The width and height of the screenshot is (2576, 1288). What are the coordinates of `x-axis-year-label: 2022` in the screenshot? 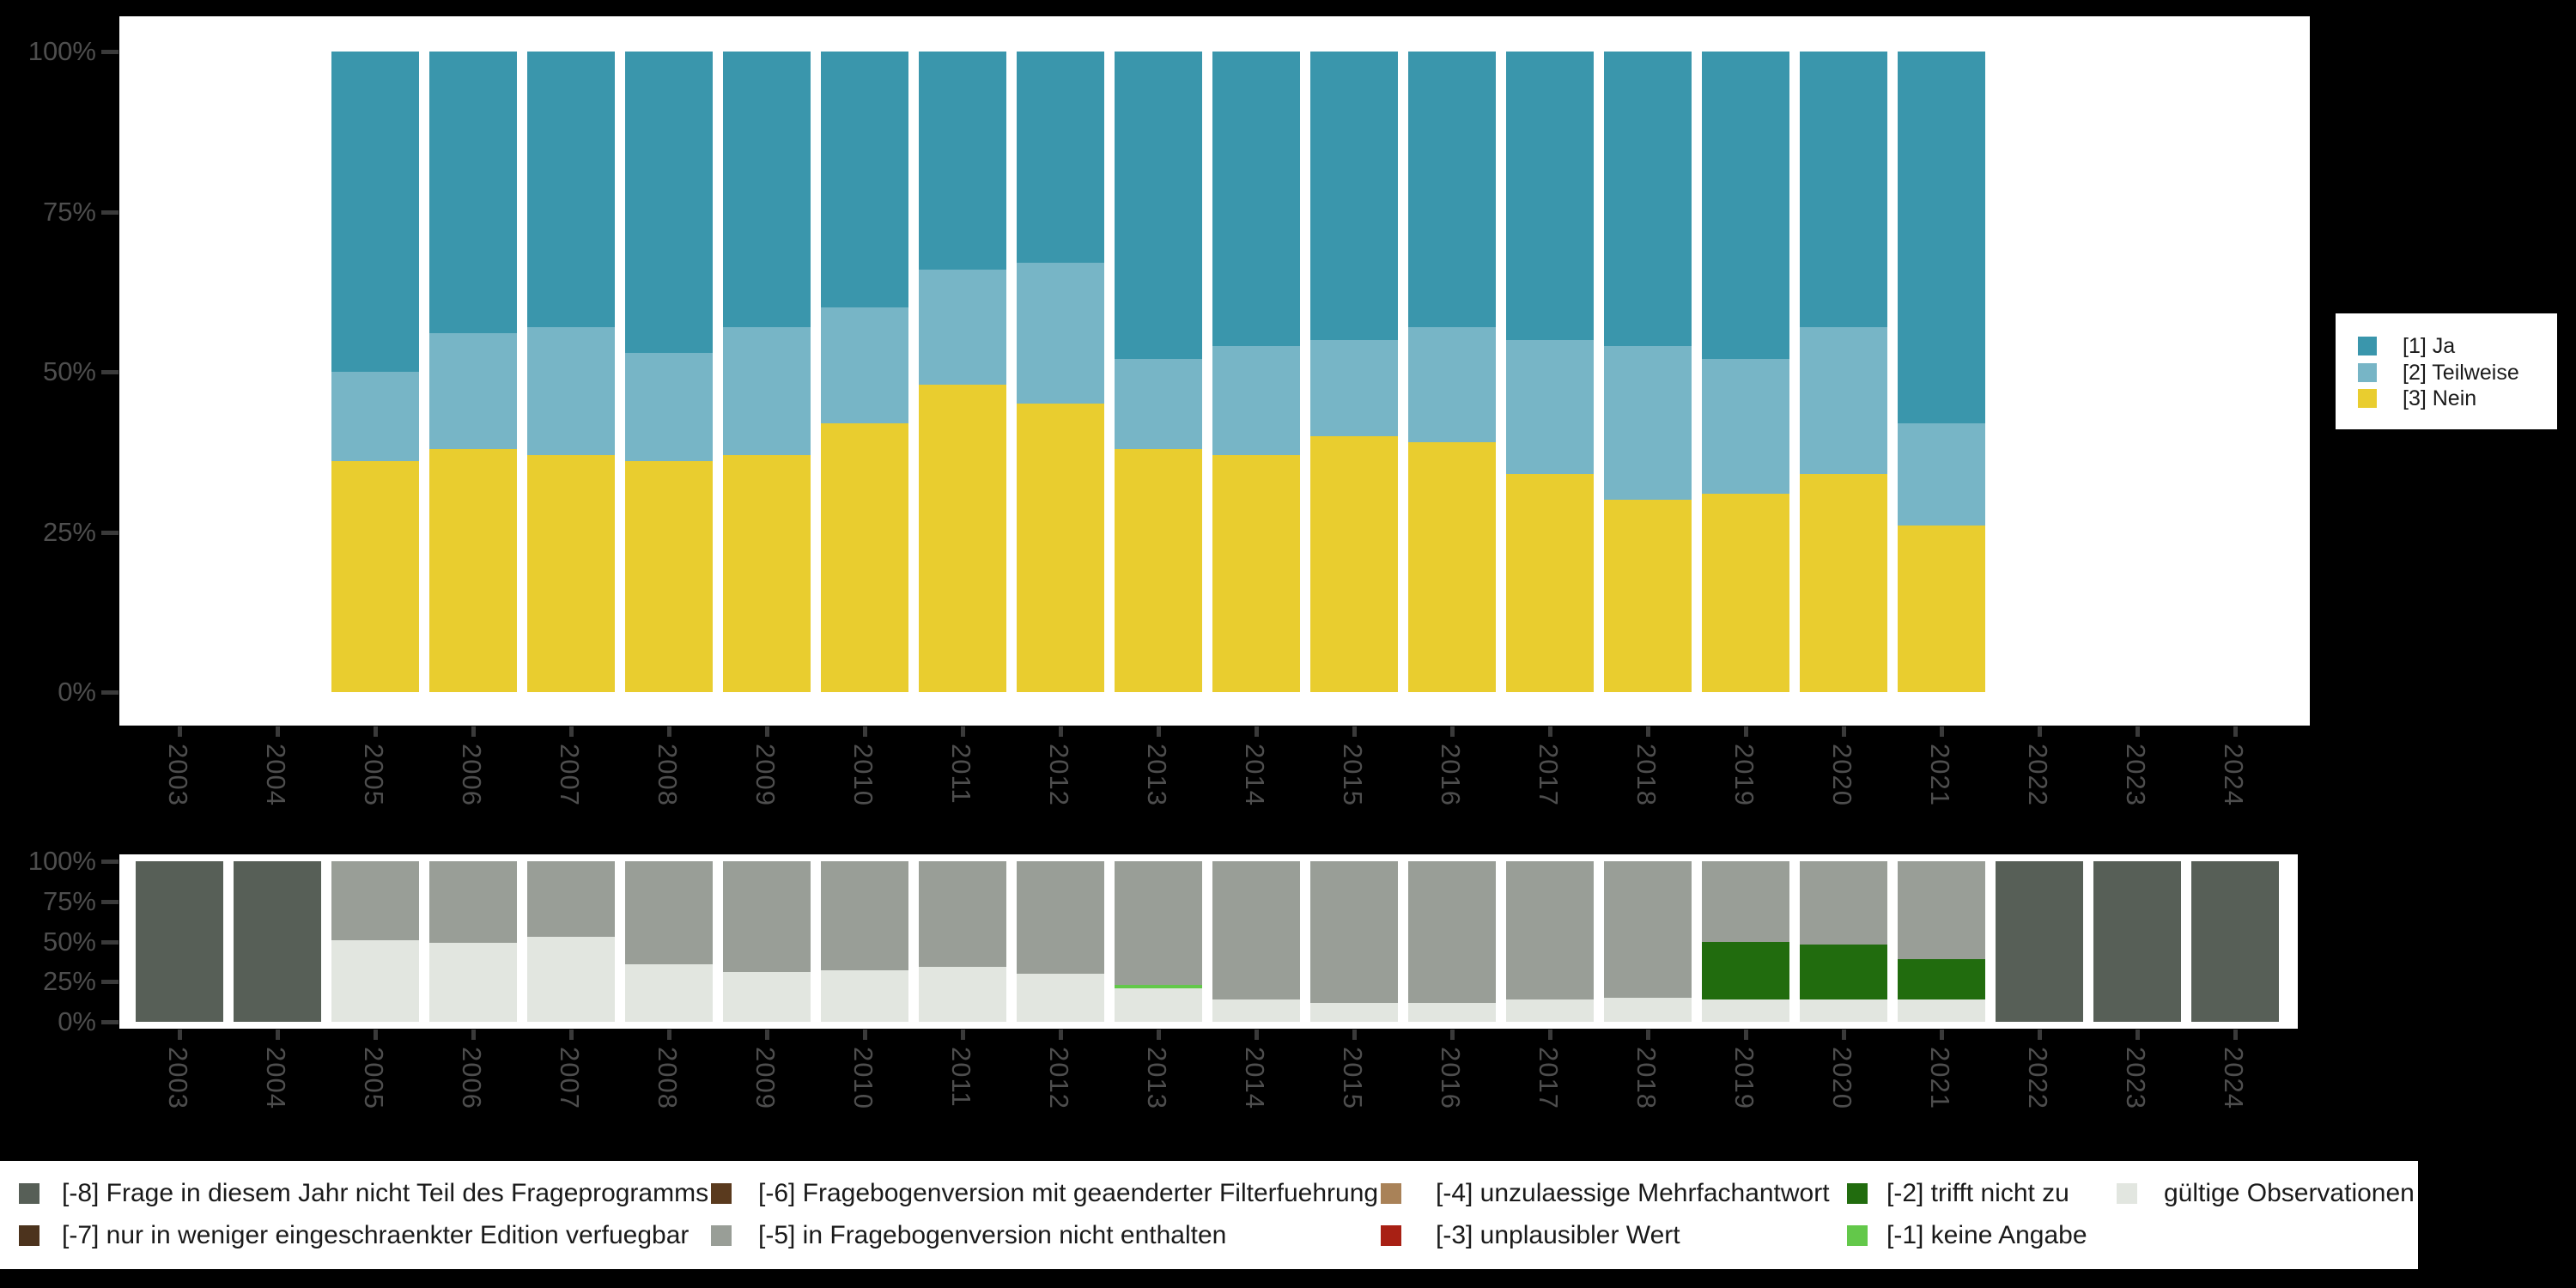 It's located at (2038, 775).